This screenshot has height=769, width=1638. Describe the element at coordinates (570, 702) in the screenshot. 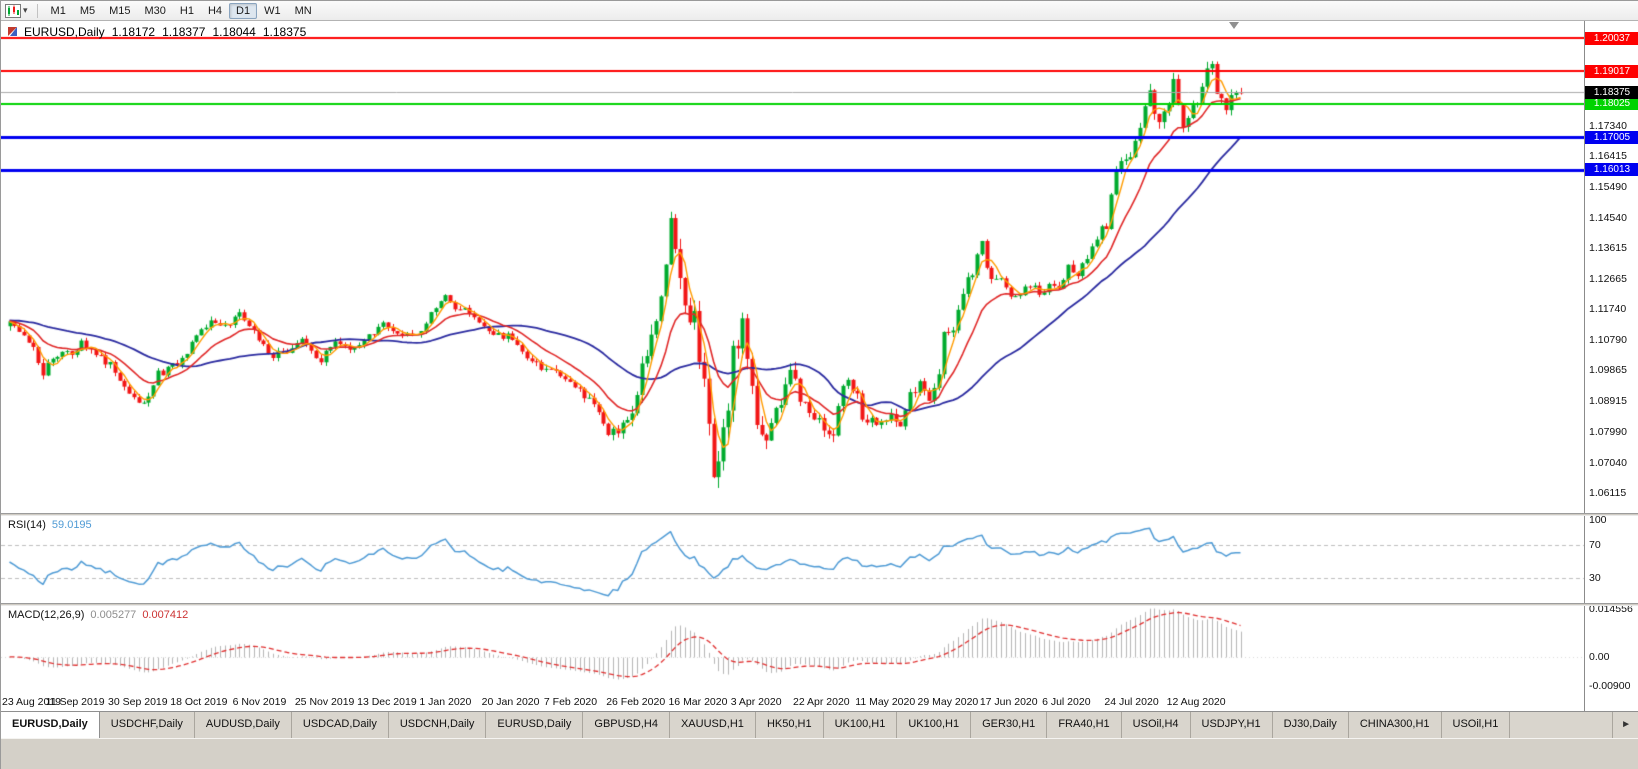

I see `date-label: 7 Feb 2020` at that location.